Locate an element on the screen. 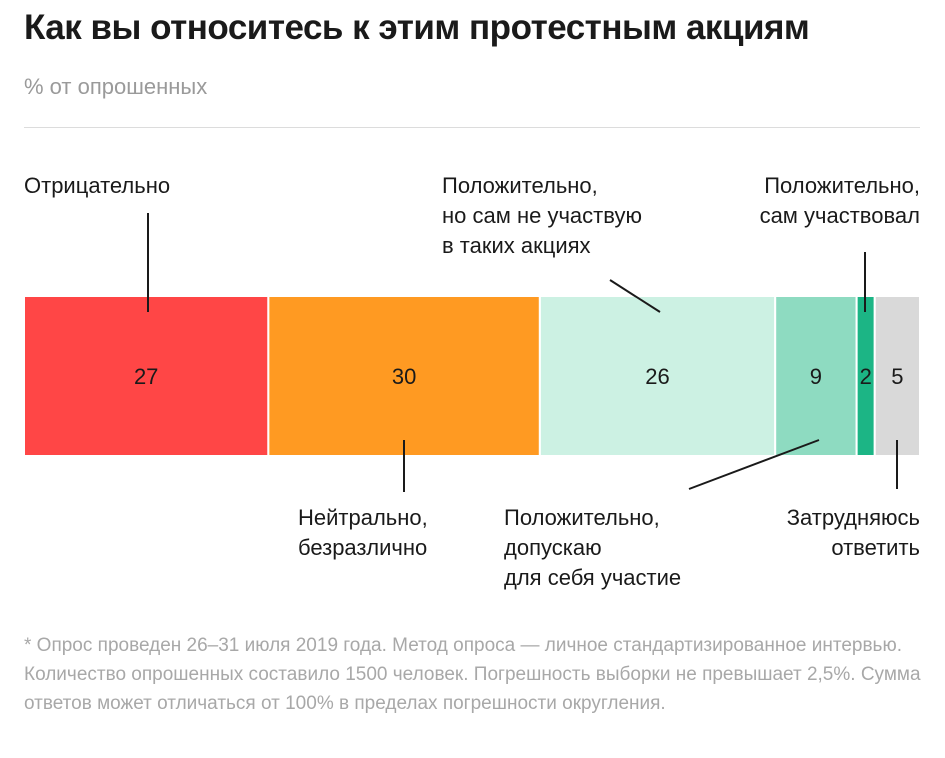  bar-value-label-1: 30 is located at coordinates (404, 376).